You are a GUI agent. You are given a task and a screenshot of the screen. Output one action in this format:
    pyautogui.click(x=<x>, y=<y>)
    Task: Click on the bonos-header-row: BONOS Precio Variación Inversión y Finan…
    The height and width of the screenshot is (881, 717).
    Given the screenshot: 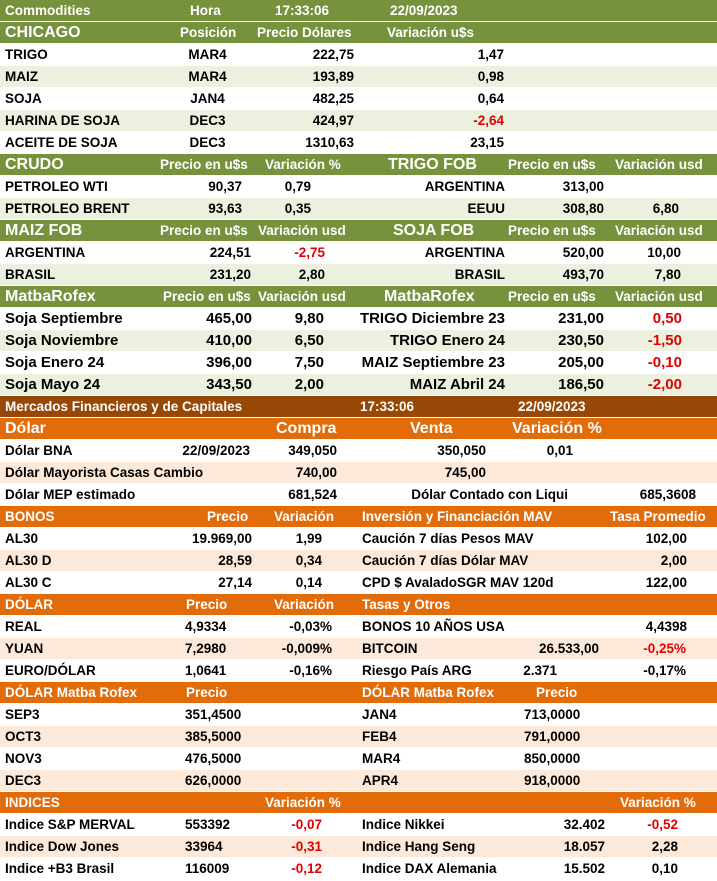 What is the action you would take?
    pyautogui.click(x=358, y=517)
    